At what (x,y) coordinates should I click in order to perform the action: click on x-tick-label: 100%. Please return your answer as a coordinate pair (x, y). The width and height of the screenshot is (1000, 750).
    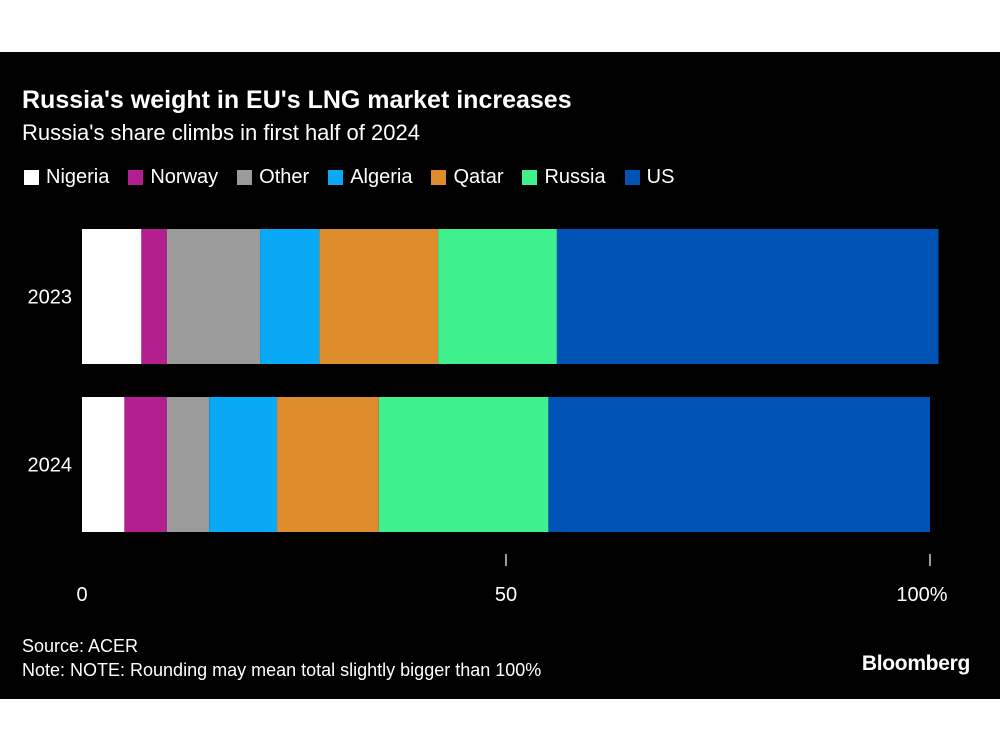
    Looking at the image, I should click on (921, 595).